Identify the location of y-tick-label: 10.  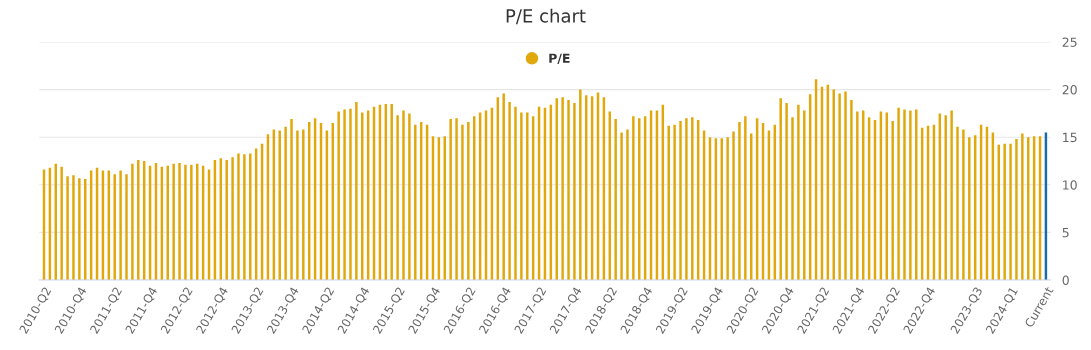
(1070, 185).